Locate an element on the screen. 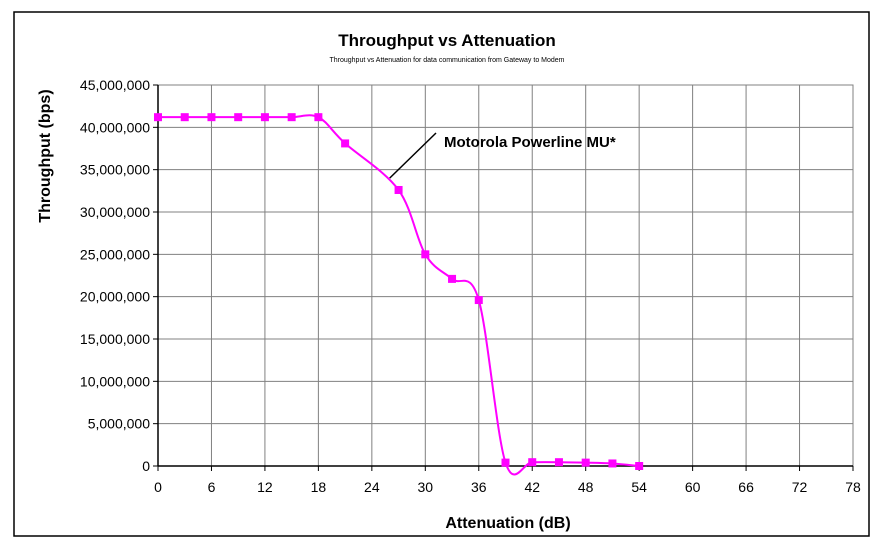 This screenshot has height=549, width=883. x-tick-label-36: 36 is located at coordinates (479, 487).